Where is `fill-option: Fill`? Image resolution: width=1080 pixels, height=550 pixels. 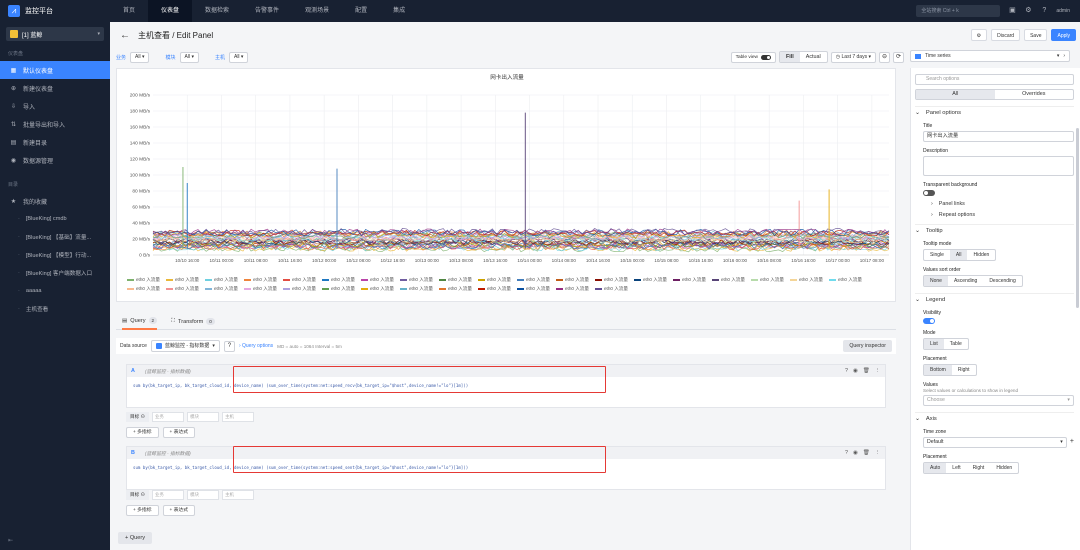 fill-option: Fill is located at coordinates (789, 57).